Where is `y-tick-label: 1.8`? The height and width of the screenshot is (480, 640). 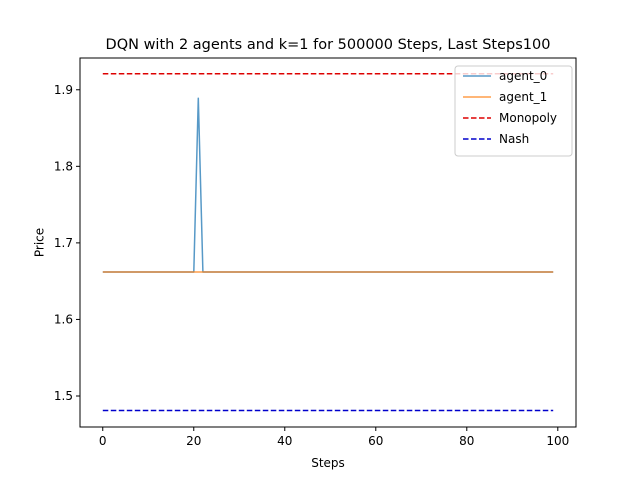 y-tick-label: 1.8 is located at coordinates (63, 166).